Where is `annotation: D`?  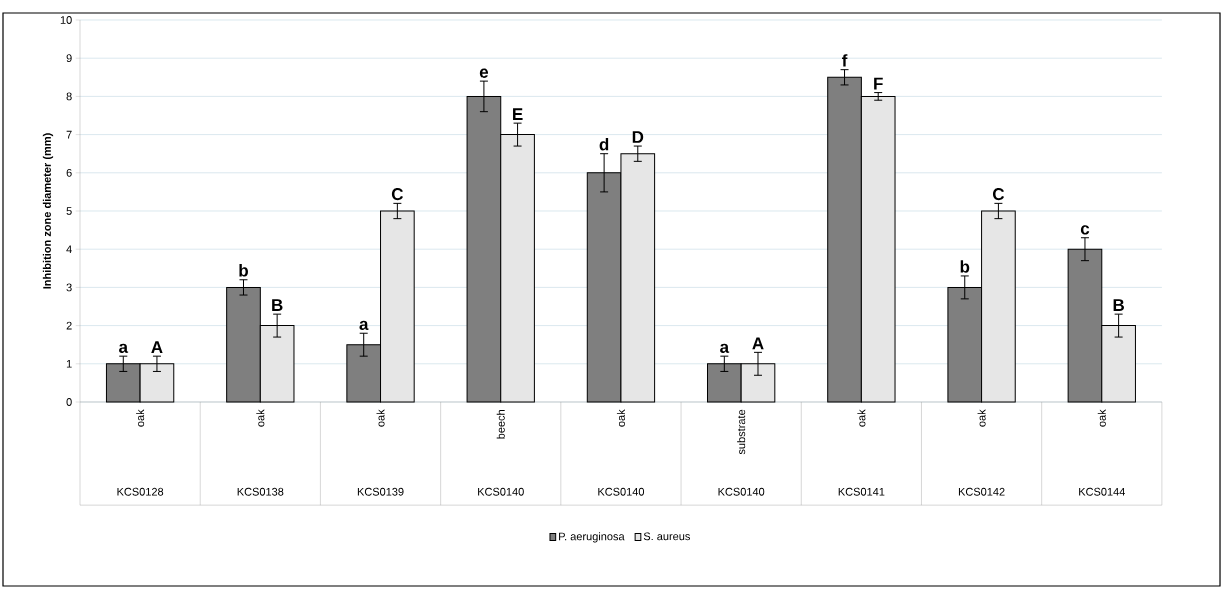 annotation: D is located at coordinates (638, 137).